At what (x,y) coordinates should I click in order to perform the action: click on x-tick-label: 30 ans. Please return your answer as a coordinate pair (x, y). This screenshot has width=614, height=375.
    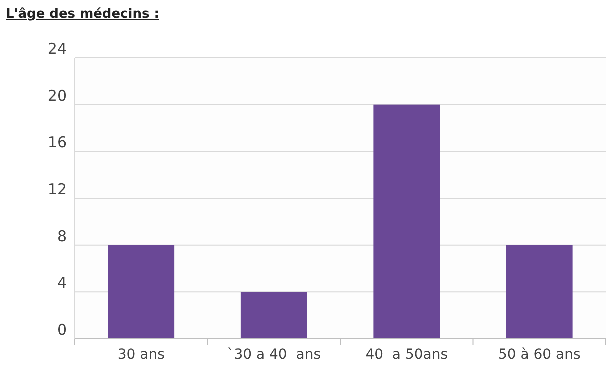
    Looking at the image, I should click on (141, 355).